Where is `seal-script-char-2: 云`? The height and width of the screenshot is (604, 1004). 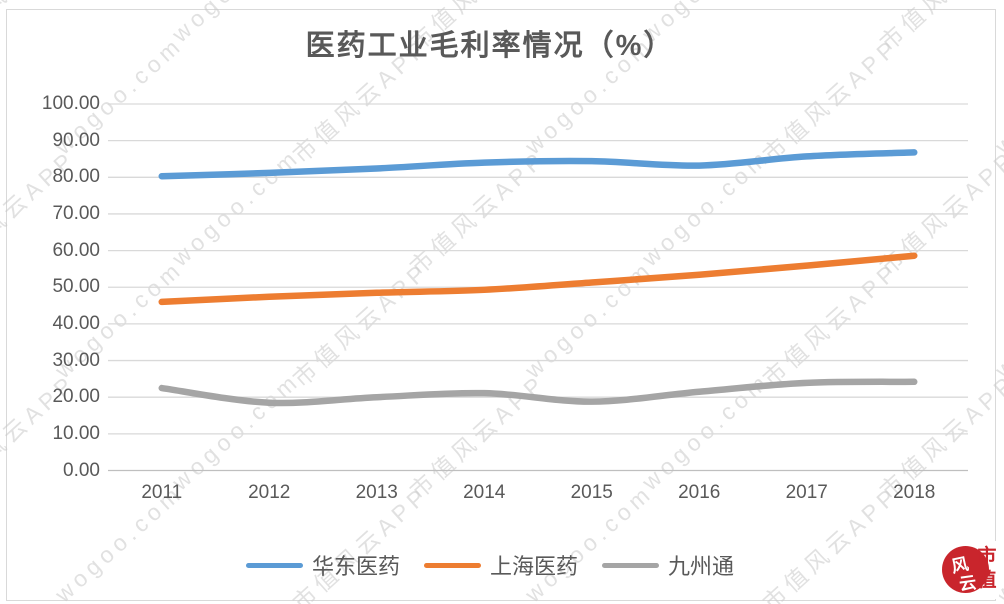 seal-script-char-2: 云 is located at coordinates (968, 582).